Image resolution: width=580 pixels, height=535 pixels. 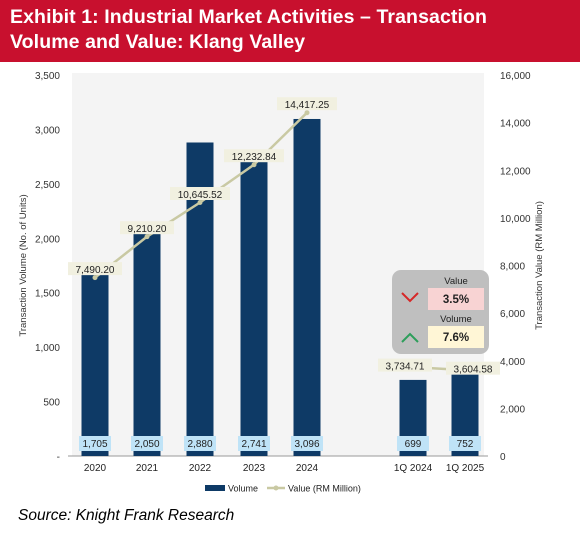 What do you see at coordinates (95, 468) in the screenshot?
I see `x-axis-tick-label: 2020` at bounding box center [95, 468].